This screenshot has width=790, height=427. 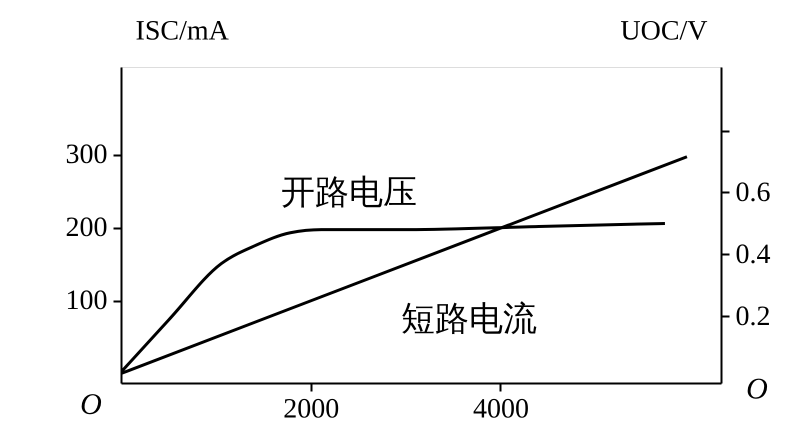 What do you see at coordinates (87, 228) in the screenshot?
I see `y-tick-label: 200` at bounding box center [87, 228].